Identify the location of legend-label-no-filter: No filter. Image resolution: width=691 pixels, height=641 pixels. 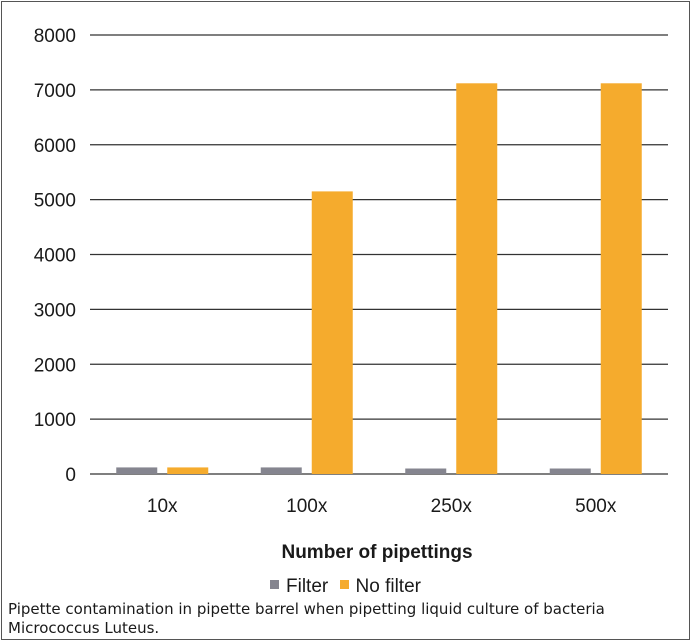
(388, 586).